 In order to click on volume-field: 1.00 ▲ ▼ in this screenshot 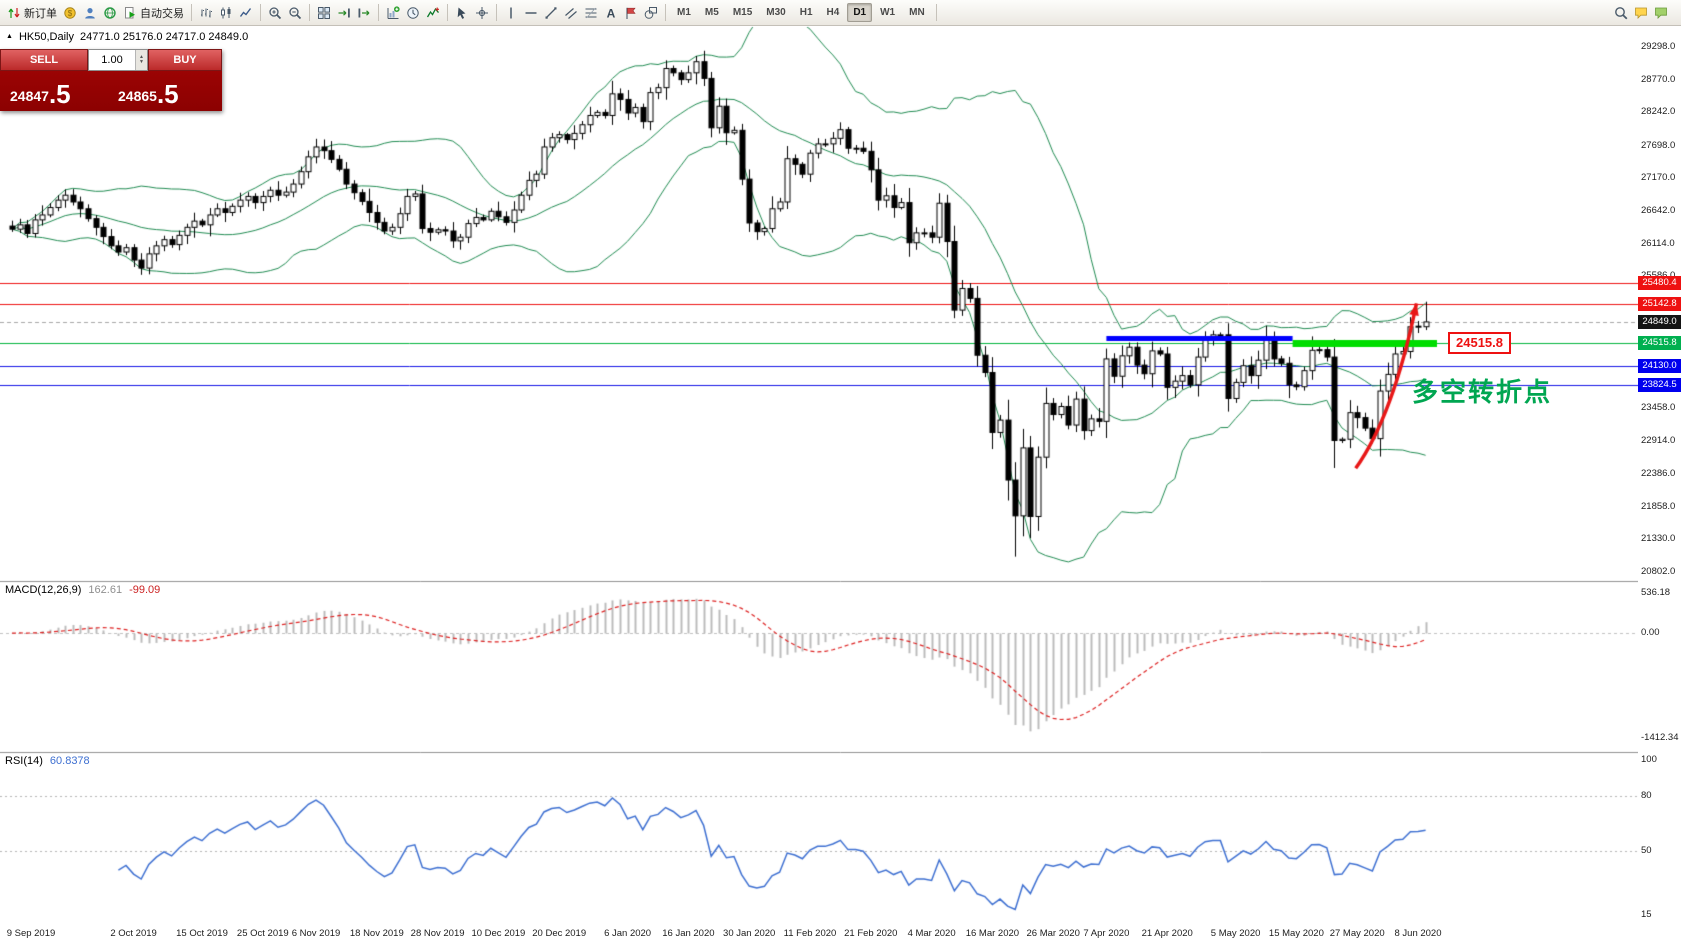, I will do `click(118, 60)`.